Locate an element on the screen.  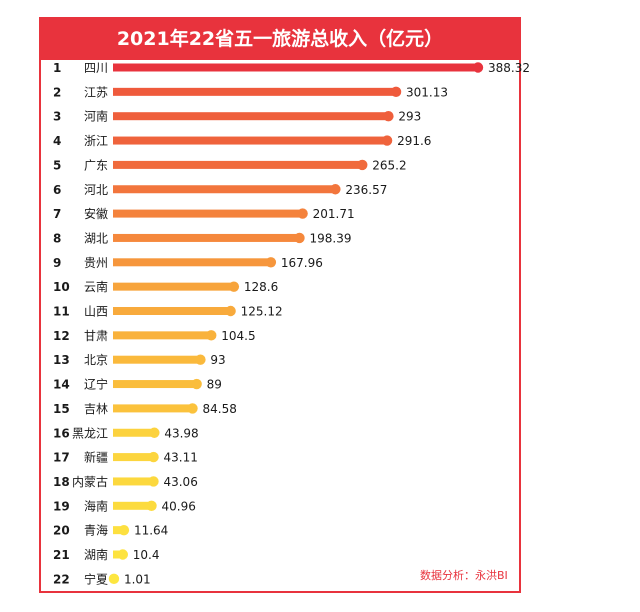
value-label: 11.64 is located at coordinates (151, 531).